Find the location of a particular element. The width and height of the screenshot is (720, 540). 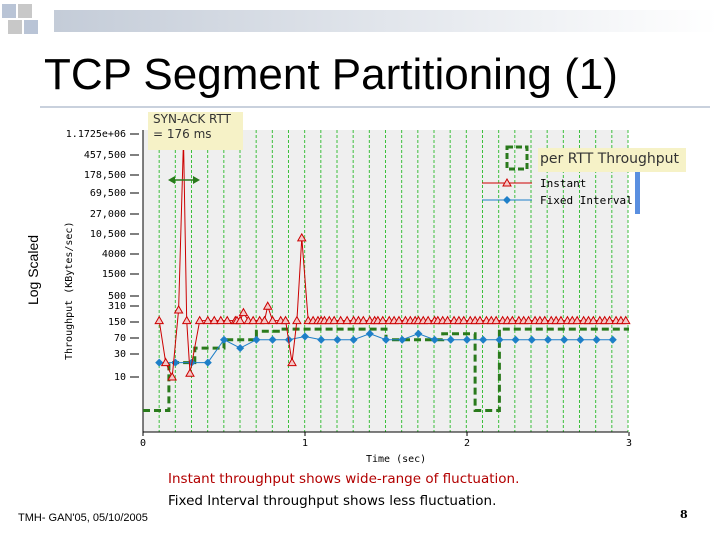

y-tick-label: 457,500 is located at coordinates (105, 155).